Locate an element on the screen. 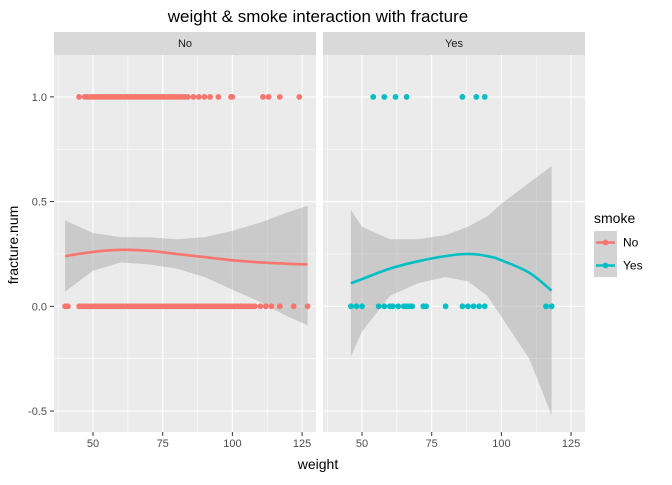 Image resolution: width=672 pixels, height=485 pixels. confidence-band is located at coordinates (186, 265).